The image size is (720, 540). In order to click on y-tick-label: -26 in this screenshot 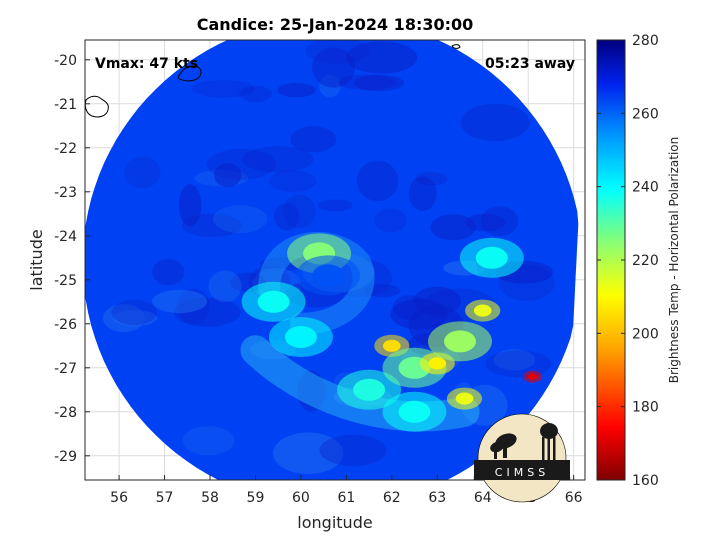, I will do `click(65, 325)`.